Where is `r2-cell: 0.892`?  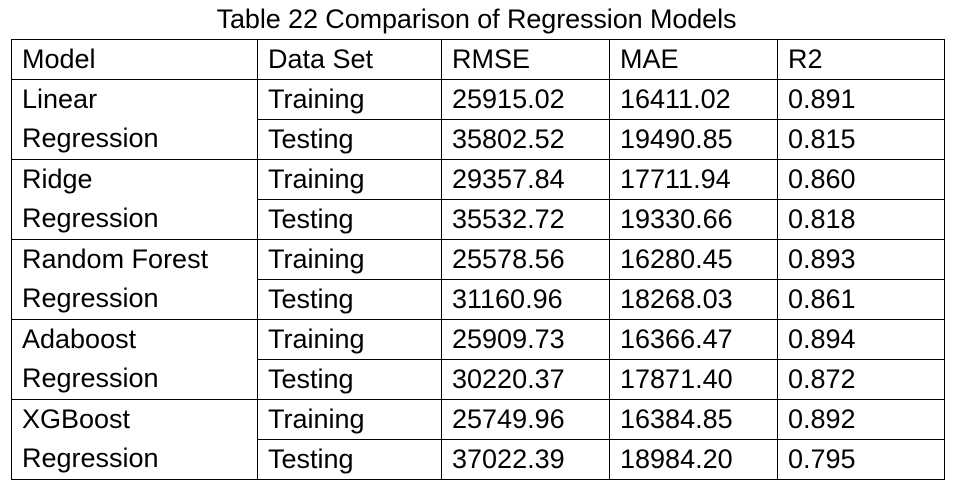 r2-cell: 0.892 is located at coordinates (861, 419).